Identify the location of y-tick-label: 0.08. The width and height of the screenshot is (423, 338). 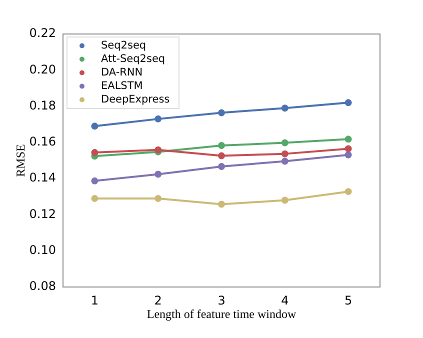
(42, 286).